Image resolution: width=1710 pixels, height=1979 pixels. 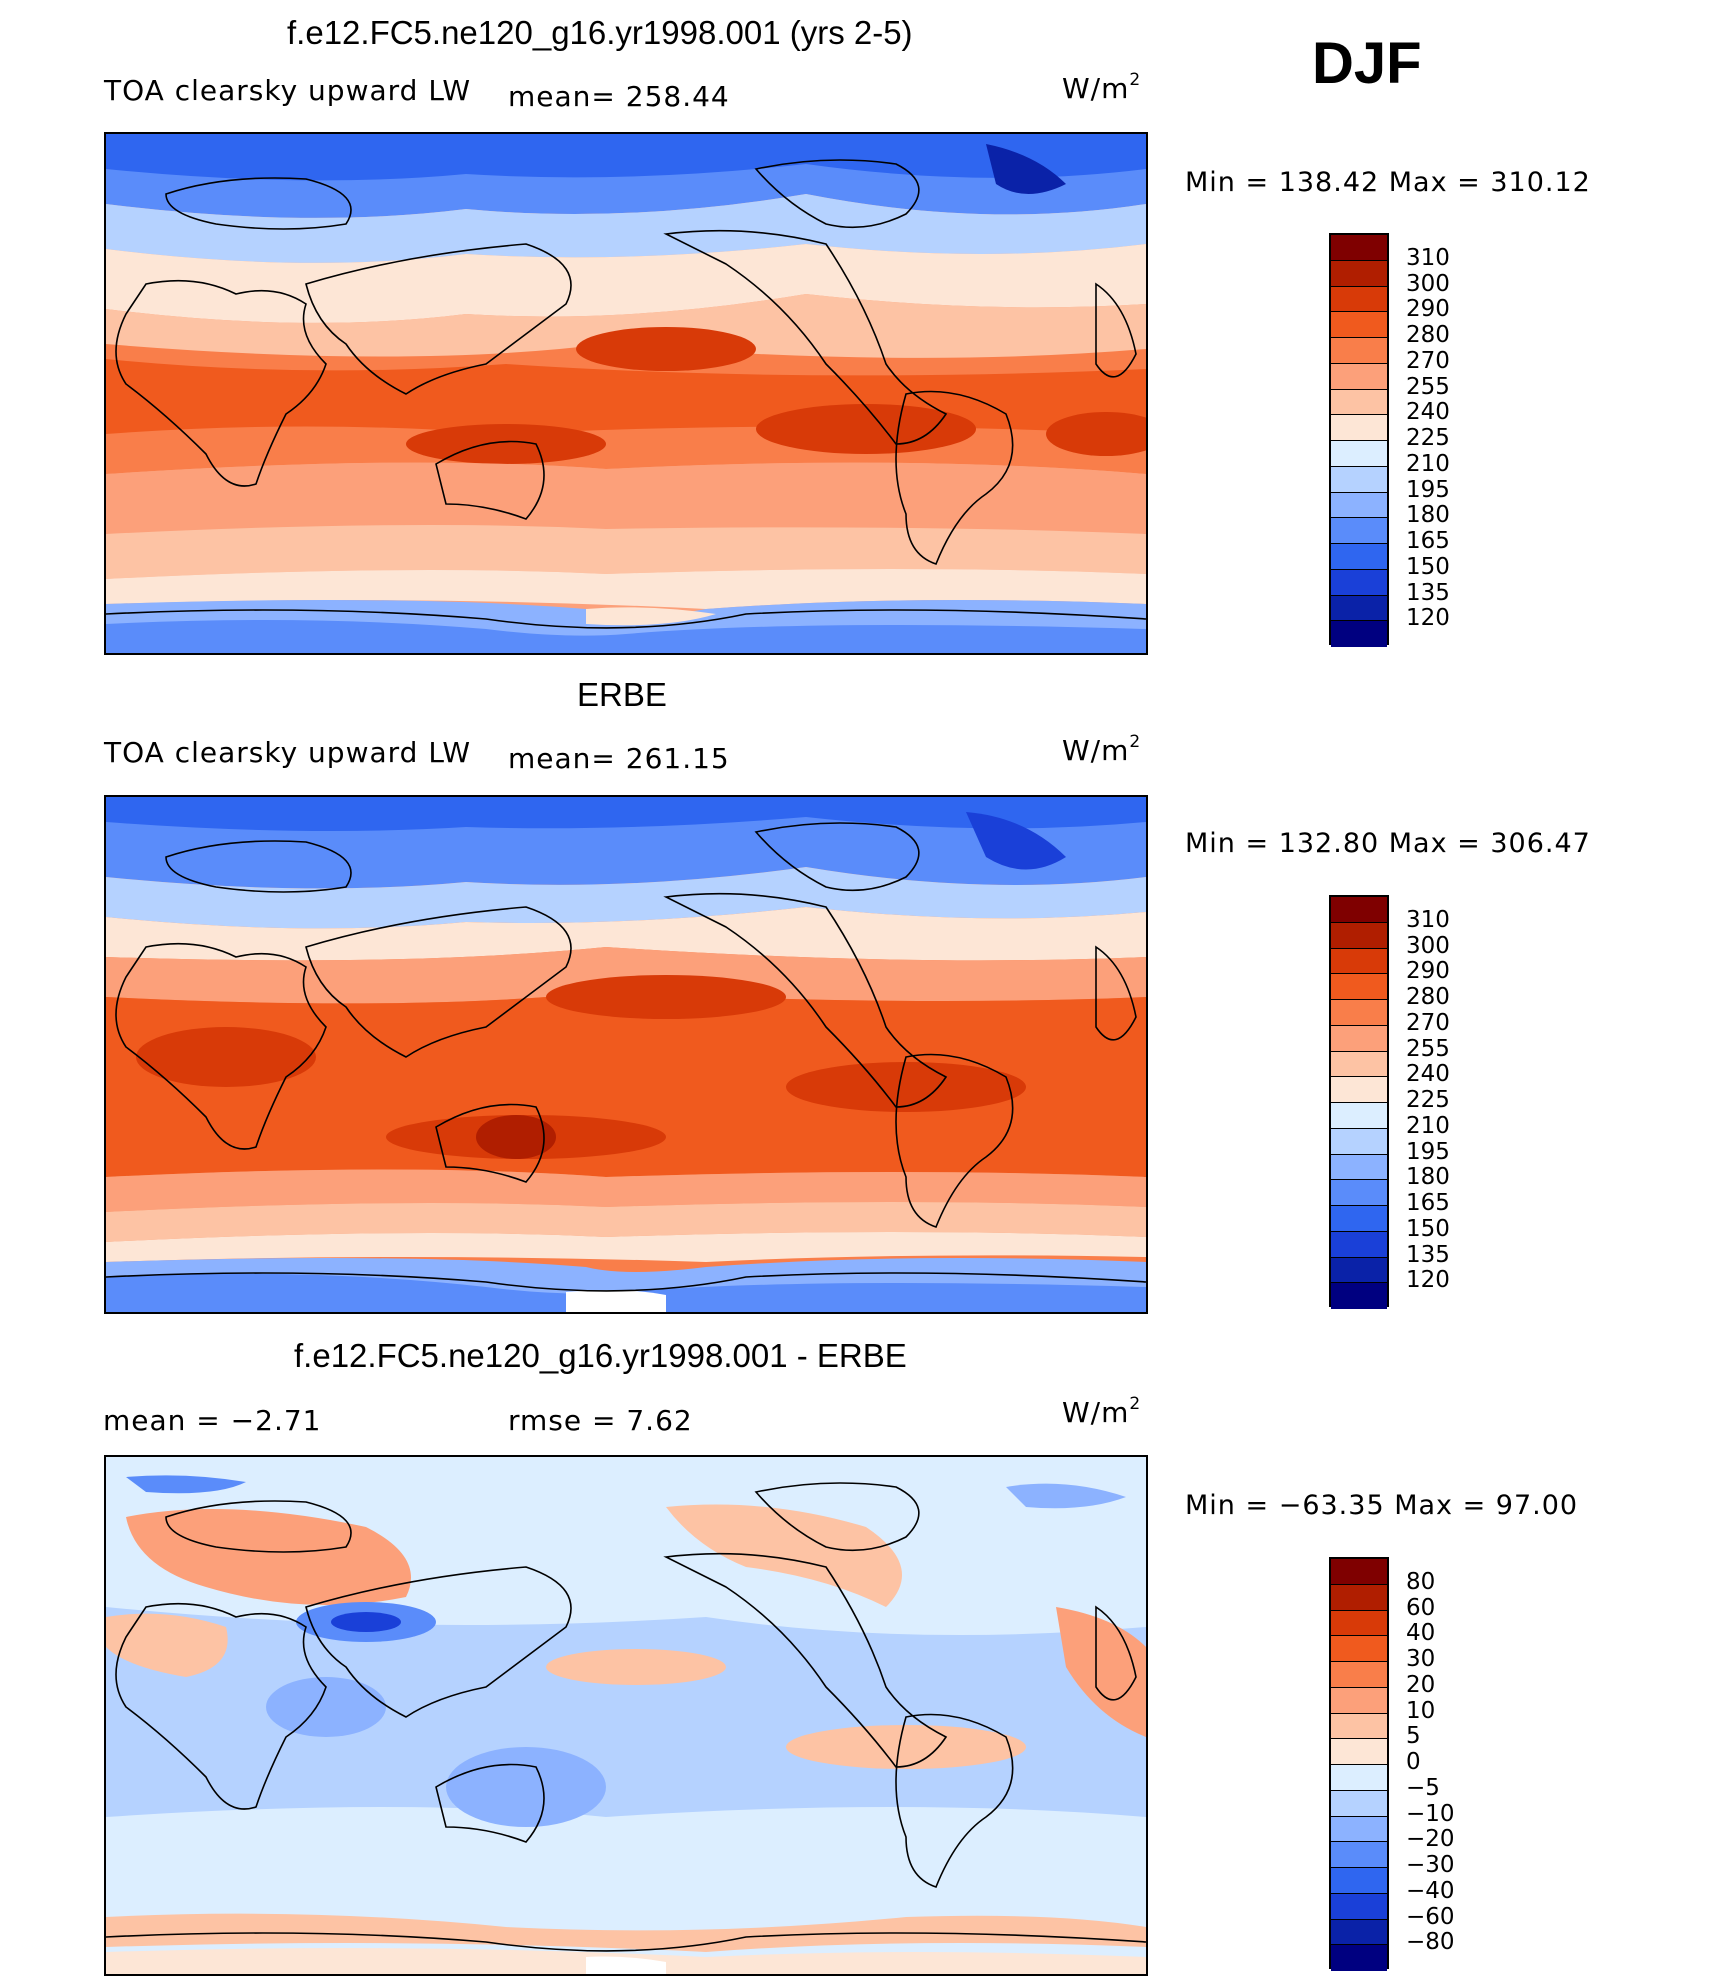 I want to click on difference-colorbar-tick-label: −5, so click(x=1423, y=1787).